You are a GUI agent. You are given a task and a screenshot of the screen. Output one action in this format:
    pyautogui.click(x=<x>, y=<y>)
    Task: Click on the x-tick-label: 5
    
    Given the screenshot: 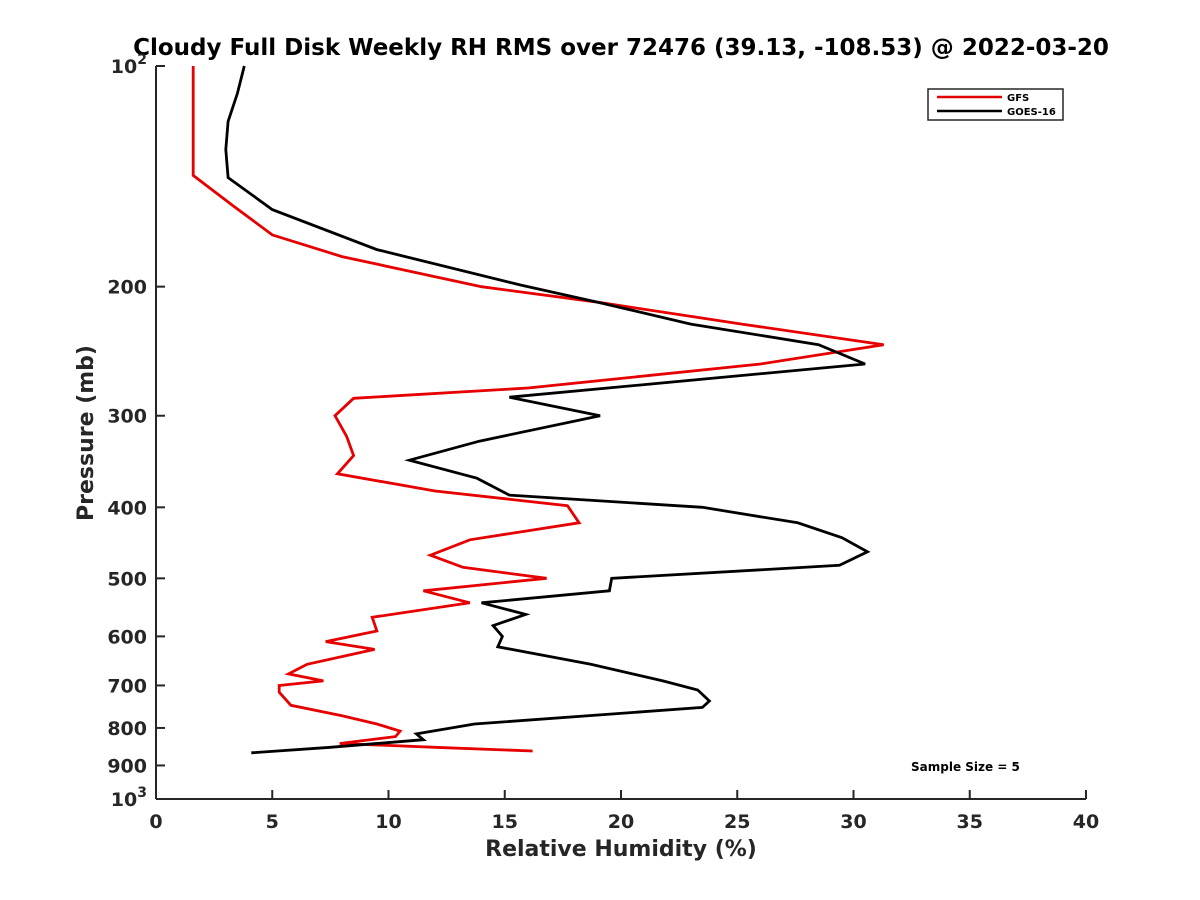 What is the action you would take?
    pyautogui.click(x=272, y=822)
    